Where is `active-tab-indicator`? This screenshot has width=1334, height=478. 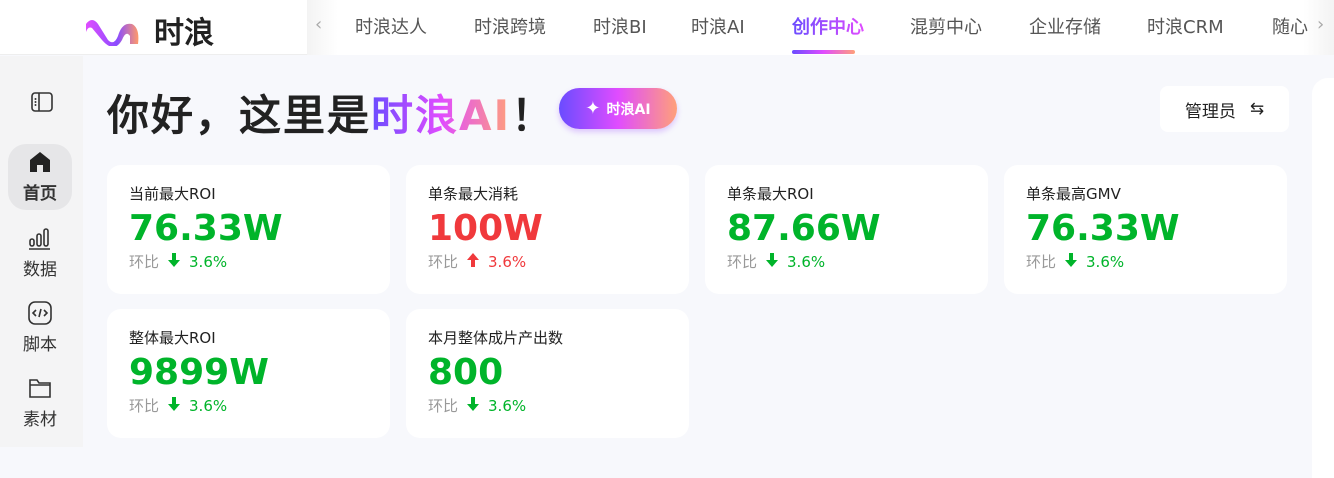
active-tab-indicator is located at coordinates (823, 52).